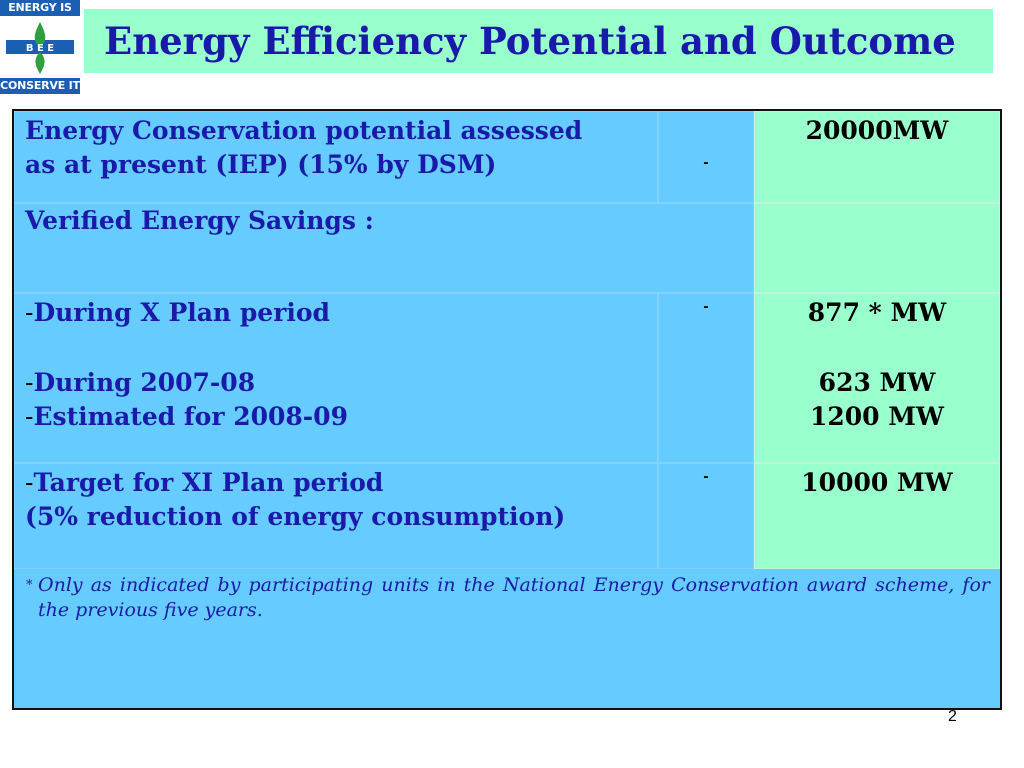 This screenshot has height=768, width=1024. I want to click on row2-label-cell: Verified Energy Savings :, so click(384, 248).